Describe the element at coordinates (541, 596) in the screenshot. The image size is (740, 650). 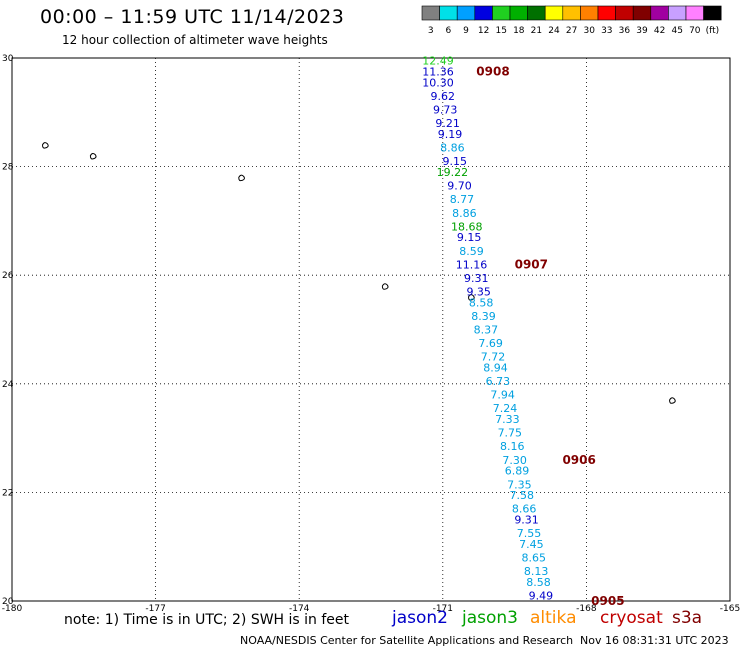
I see `swh-value: 9.49` at that location.